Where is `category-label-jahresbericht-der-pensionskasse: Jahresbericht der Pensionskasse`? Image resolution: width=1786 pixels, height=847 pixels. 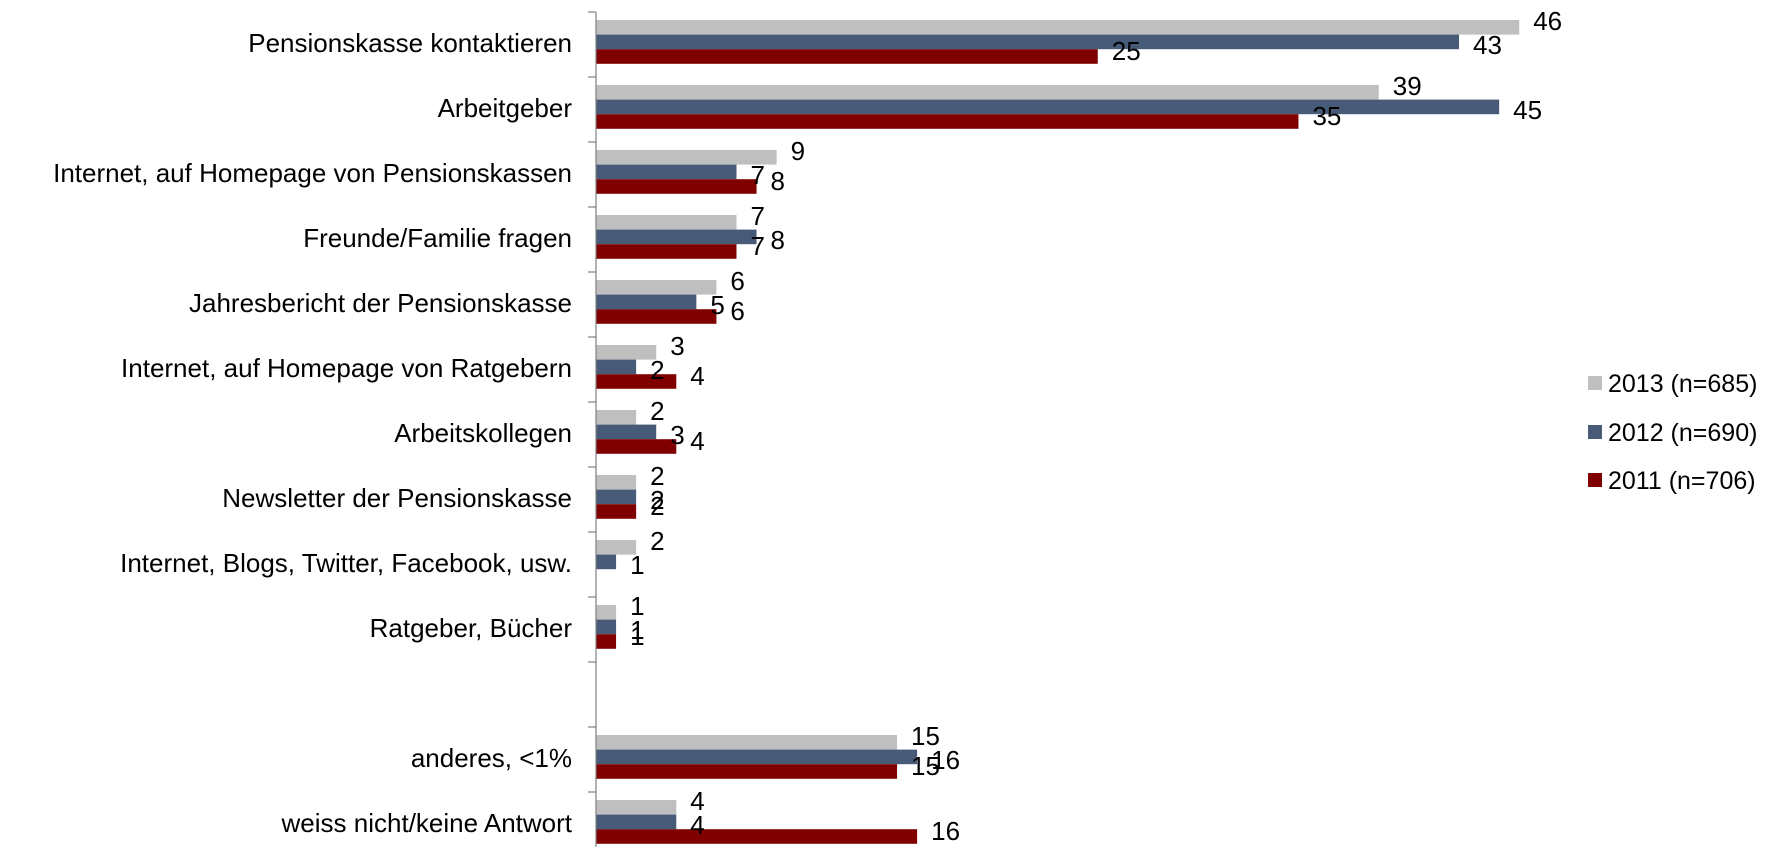
category-label-jahresbericht-der-pensionskasse: Jahresbericht der Pensionskasse is located at coordinates (380, 303).